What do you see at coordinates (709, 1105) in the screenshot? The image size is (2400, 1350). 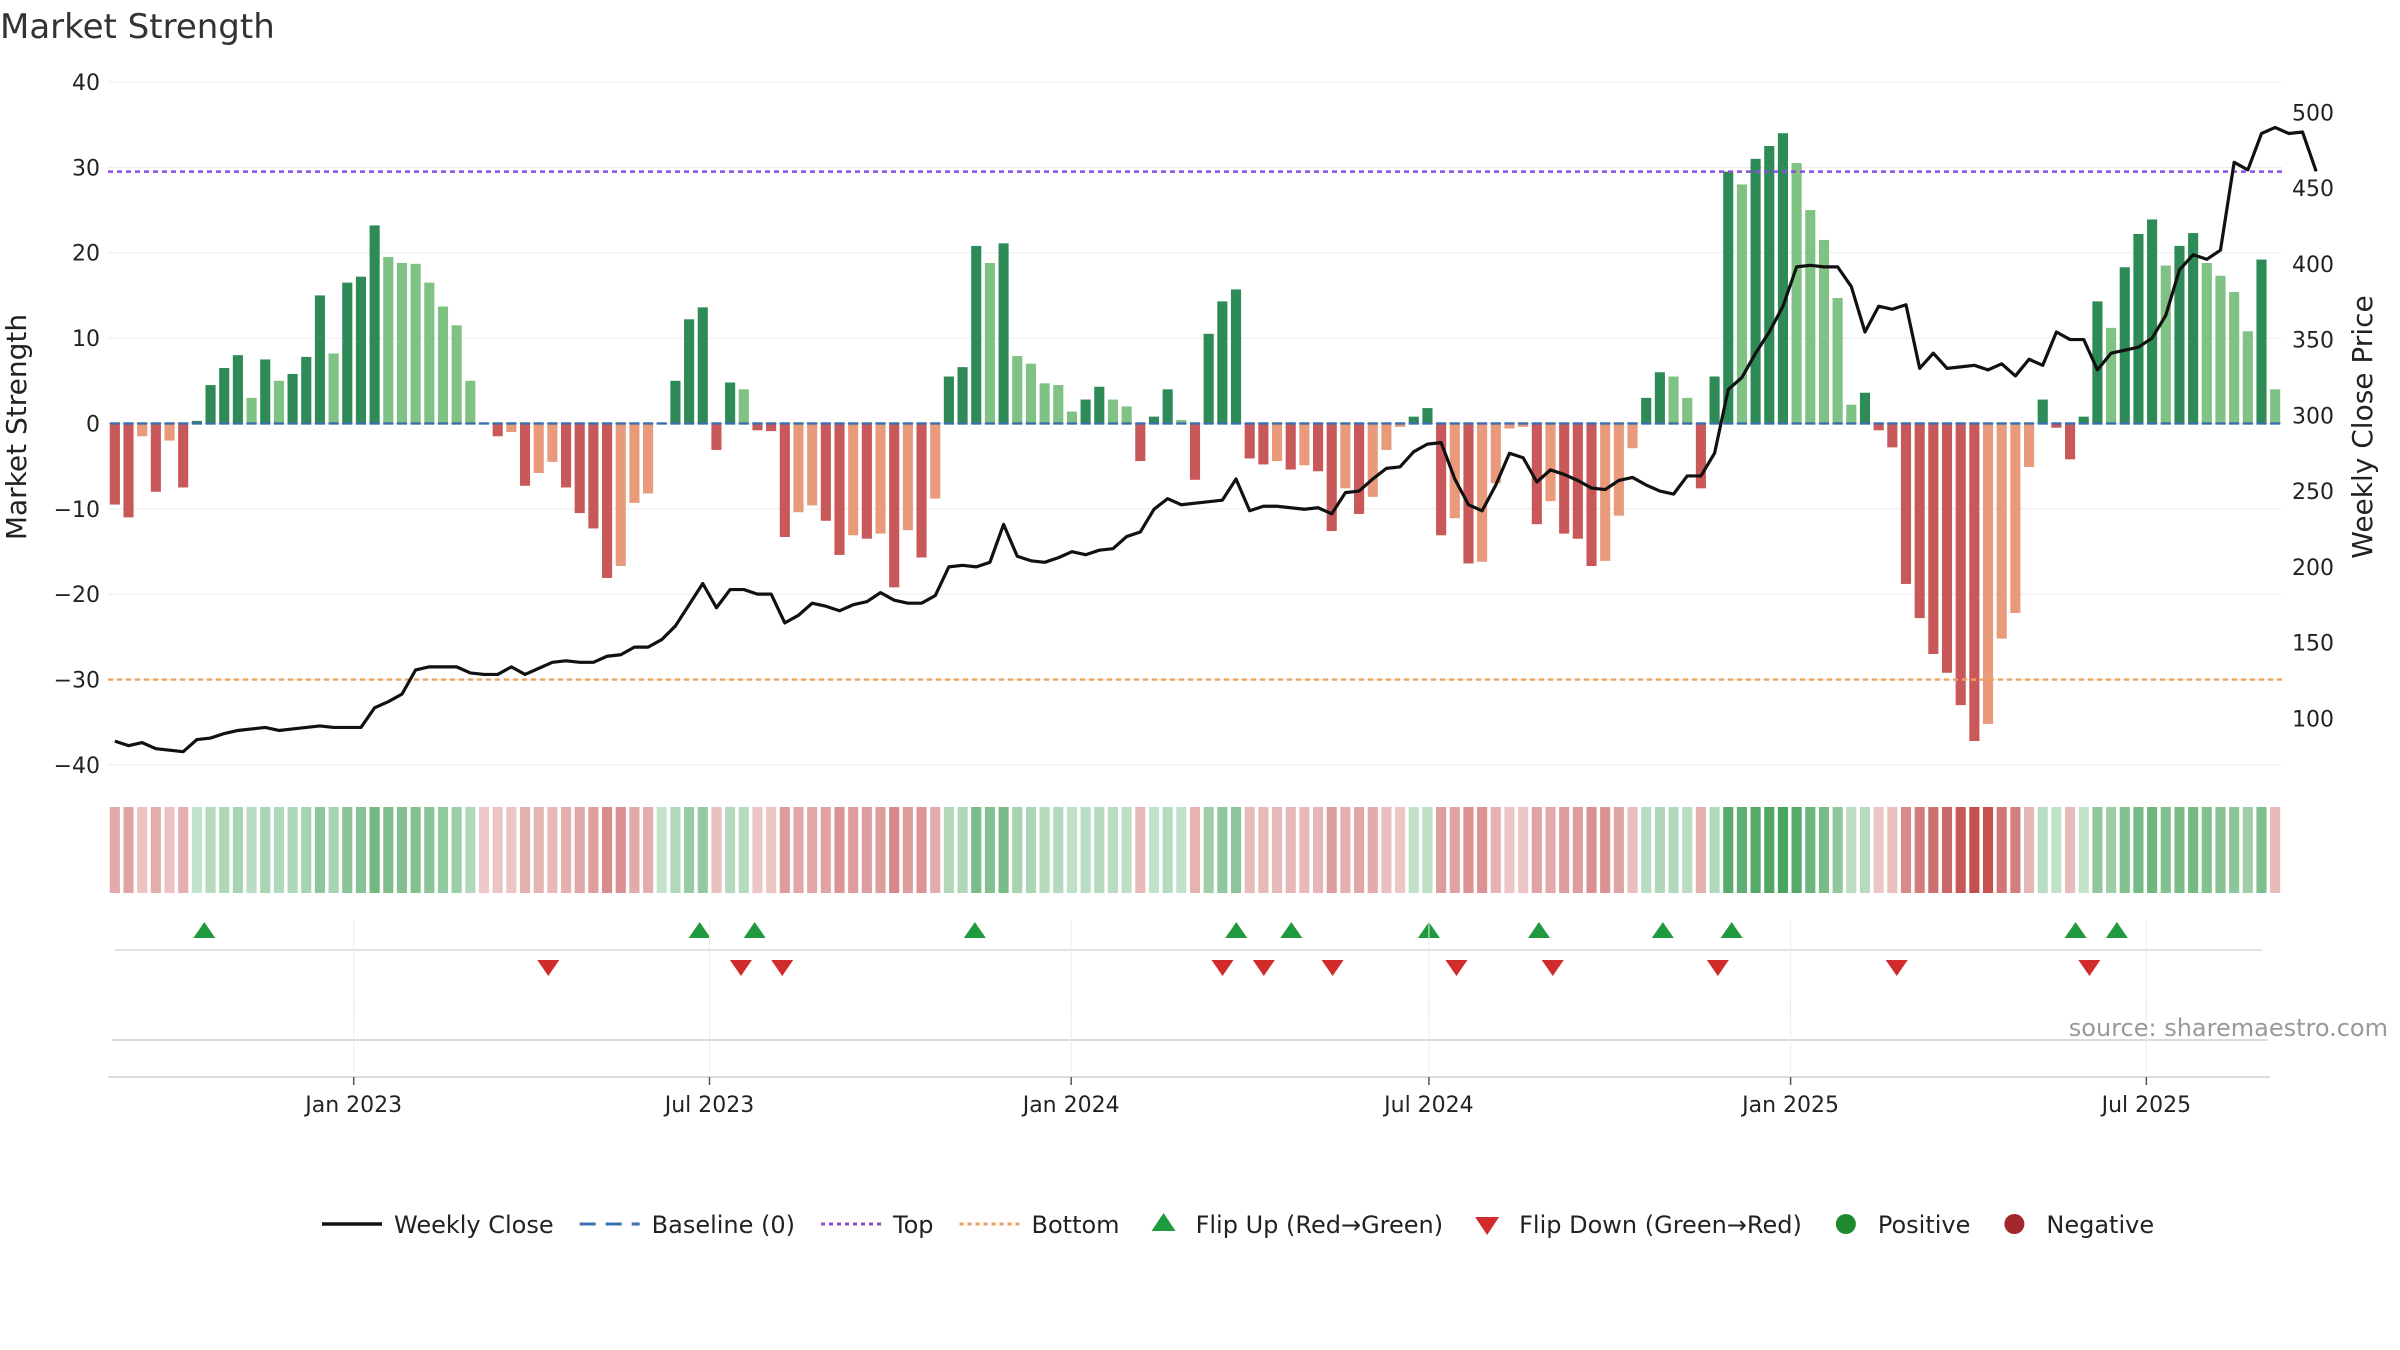 I see `x-tick-label: Jul 2023` at bounding box center [709, 1105].